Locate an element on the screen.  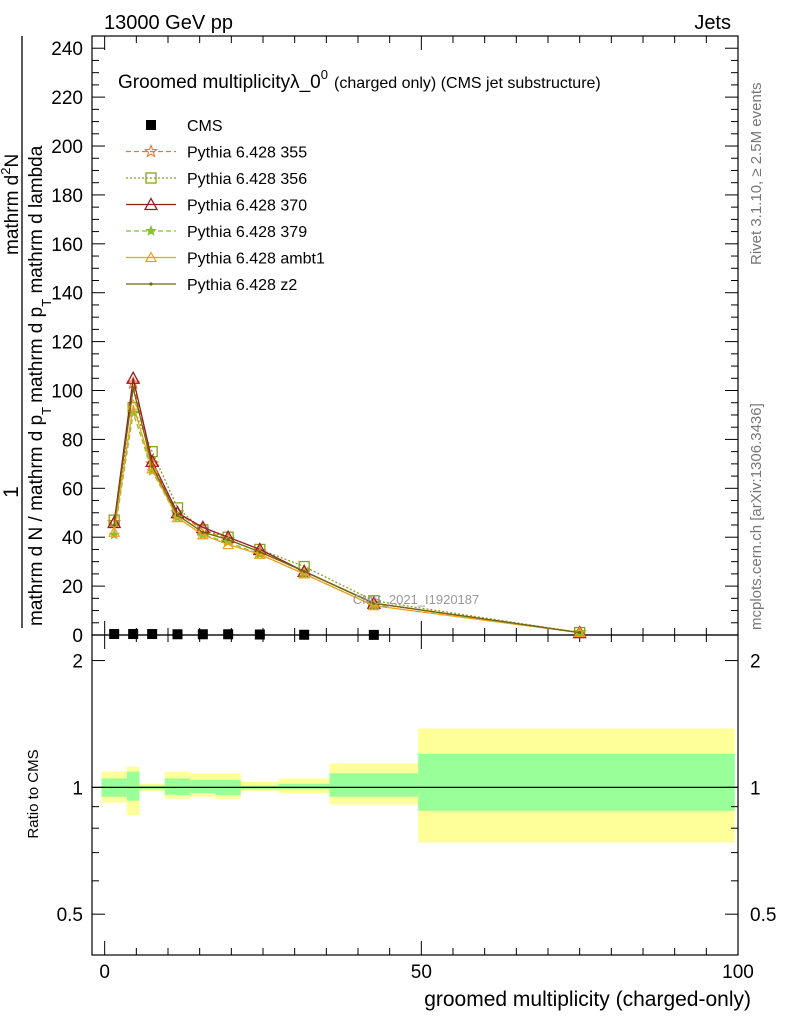
main-ytick-label: 220 is located at coordinates (67, 98).